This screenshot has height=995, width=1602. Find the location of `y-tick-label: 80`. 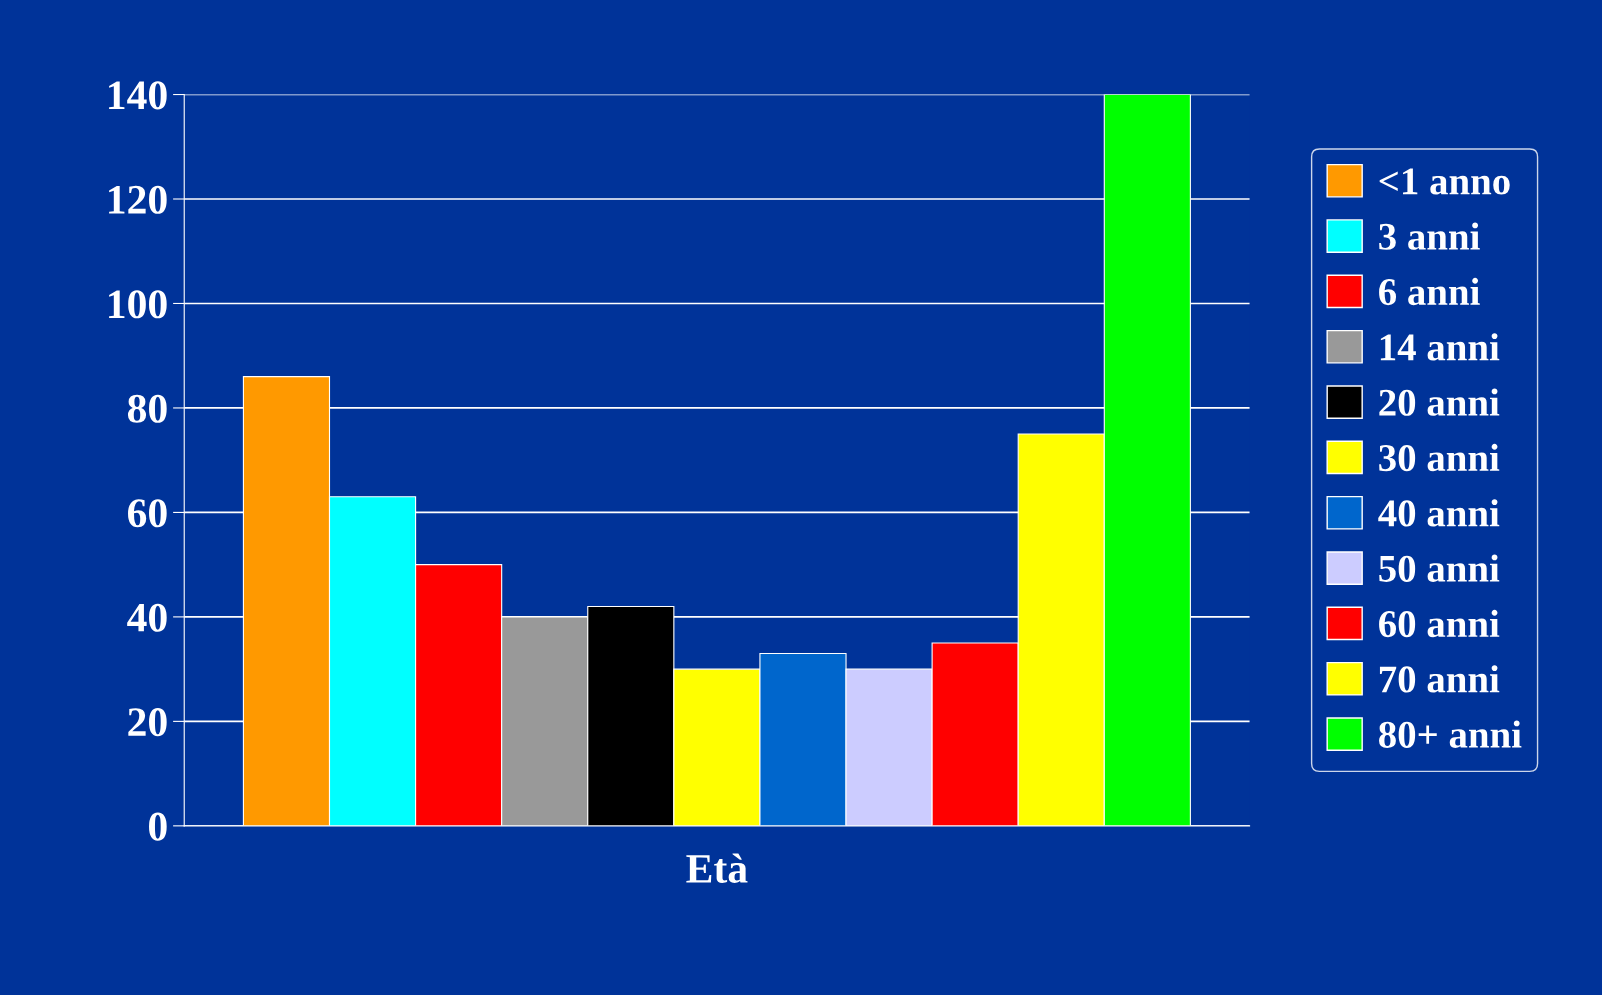

y-tick-label: 80 is located at coordinates (147, 408).